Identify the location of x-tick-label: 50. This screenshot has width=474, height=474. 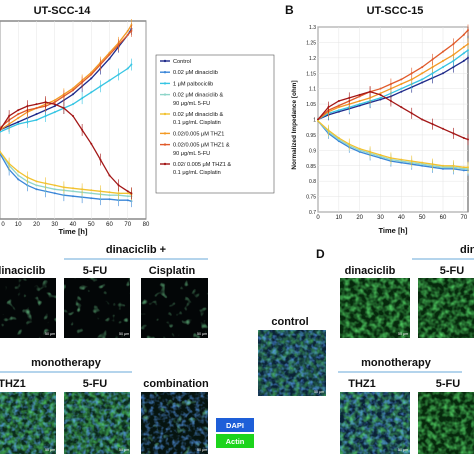
(91, 225).